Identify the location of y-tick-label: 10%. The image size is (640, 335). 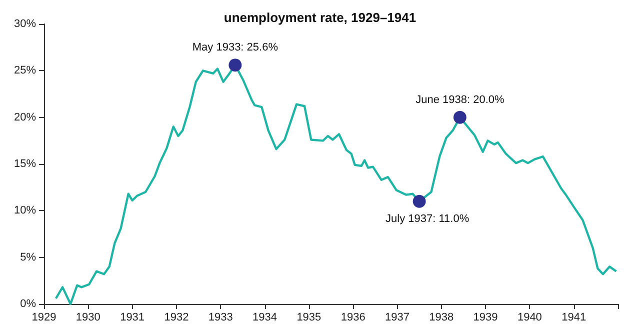
(25, 210).